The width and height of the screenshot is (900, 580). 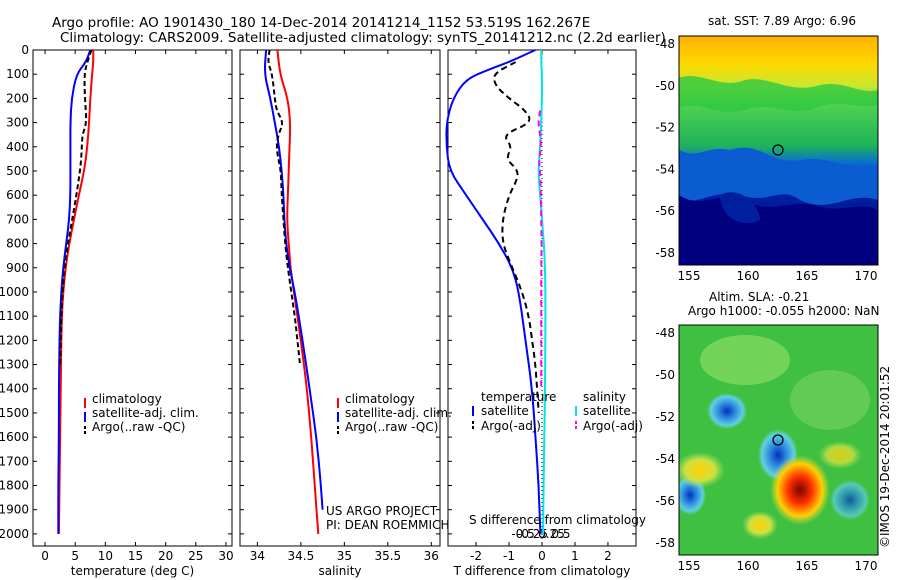 What do you see at coordinates (387, 556) in the screenshot?
I see `x-tick-label: 35.5` at bounding box center [387, 556].